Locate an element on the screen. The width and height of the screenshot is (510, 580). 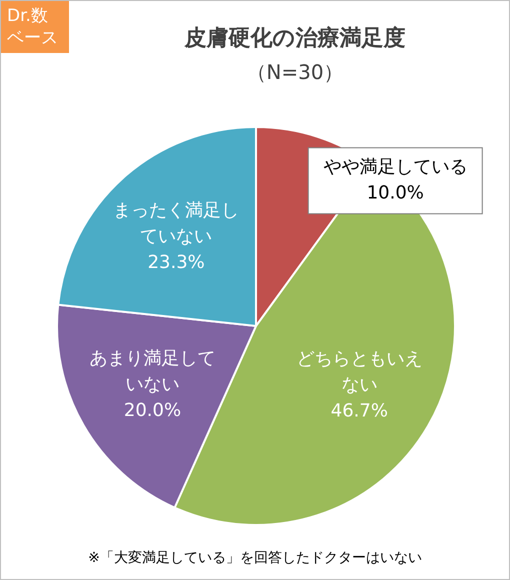
slice-label: どちらともいえない is located at coordinates (359, 372).